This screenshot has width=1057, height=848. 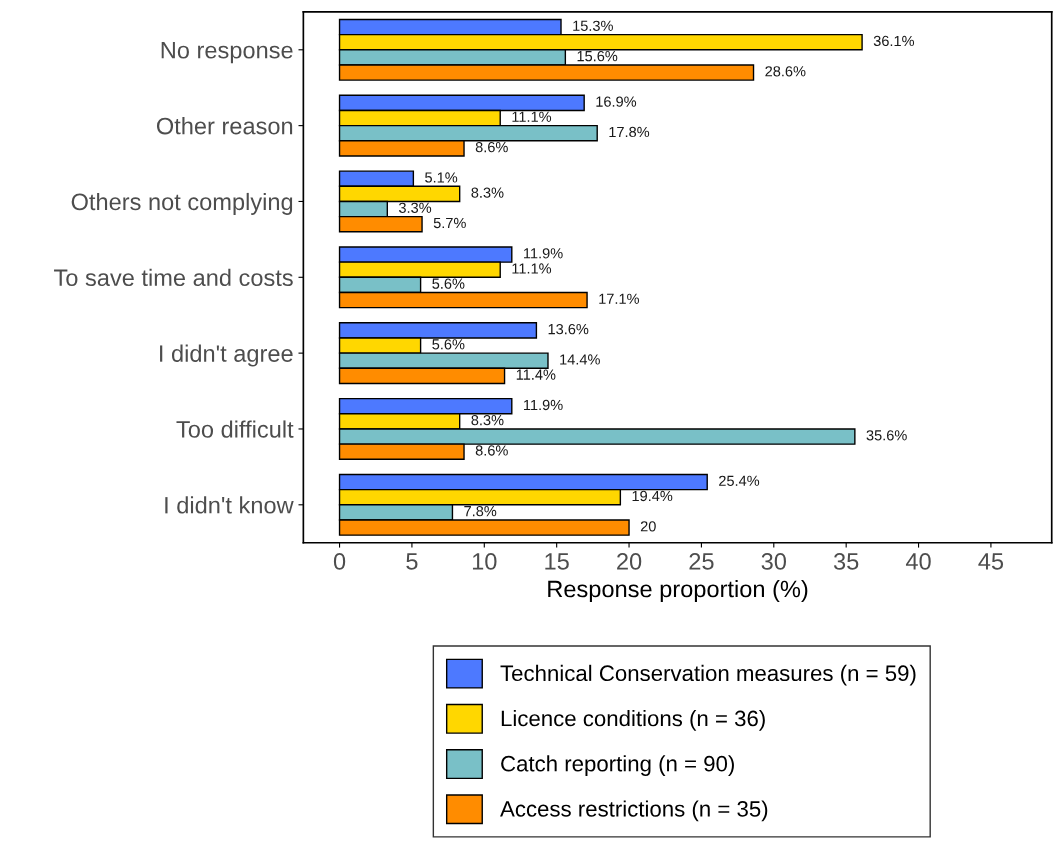 What do you see at coordinates (415, 207) in the screenshot?
I see `data-label: 3.3%` at bounding box center [415, 207].